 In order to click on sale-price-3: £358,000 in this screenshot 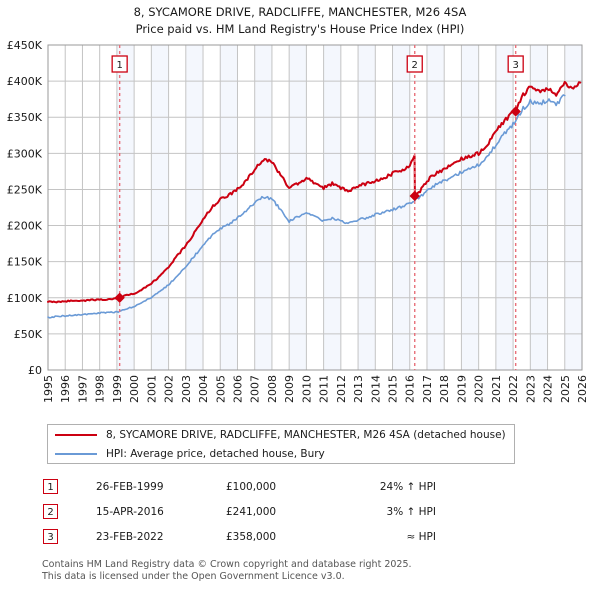, I will do `click(251, 536)`.